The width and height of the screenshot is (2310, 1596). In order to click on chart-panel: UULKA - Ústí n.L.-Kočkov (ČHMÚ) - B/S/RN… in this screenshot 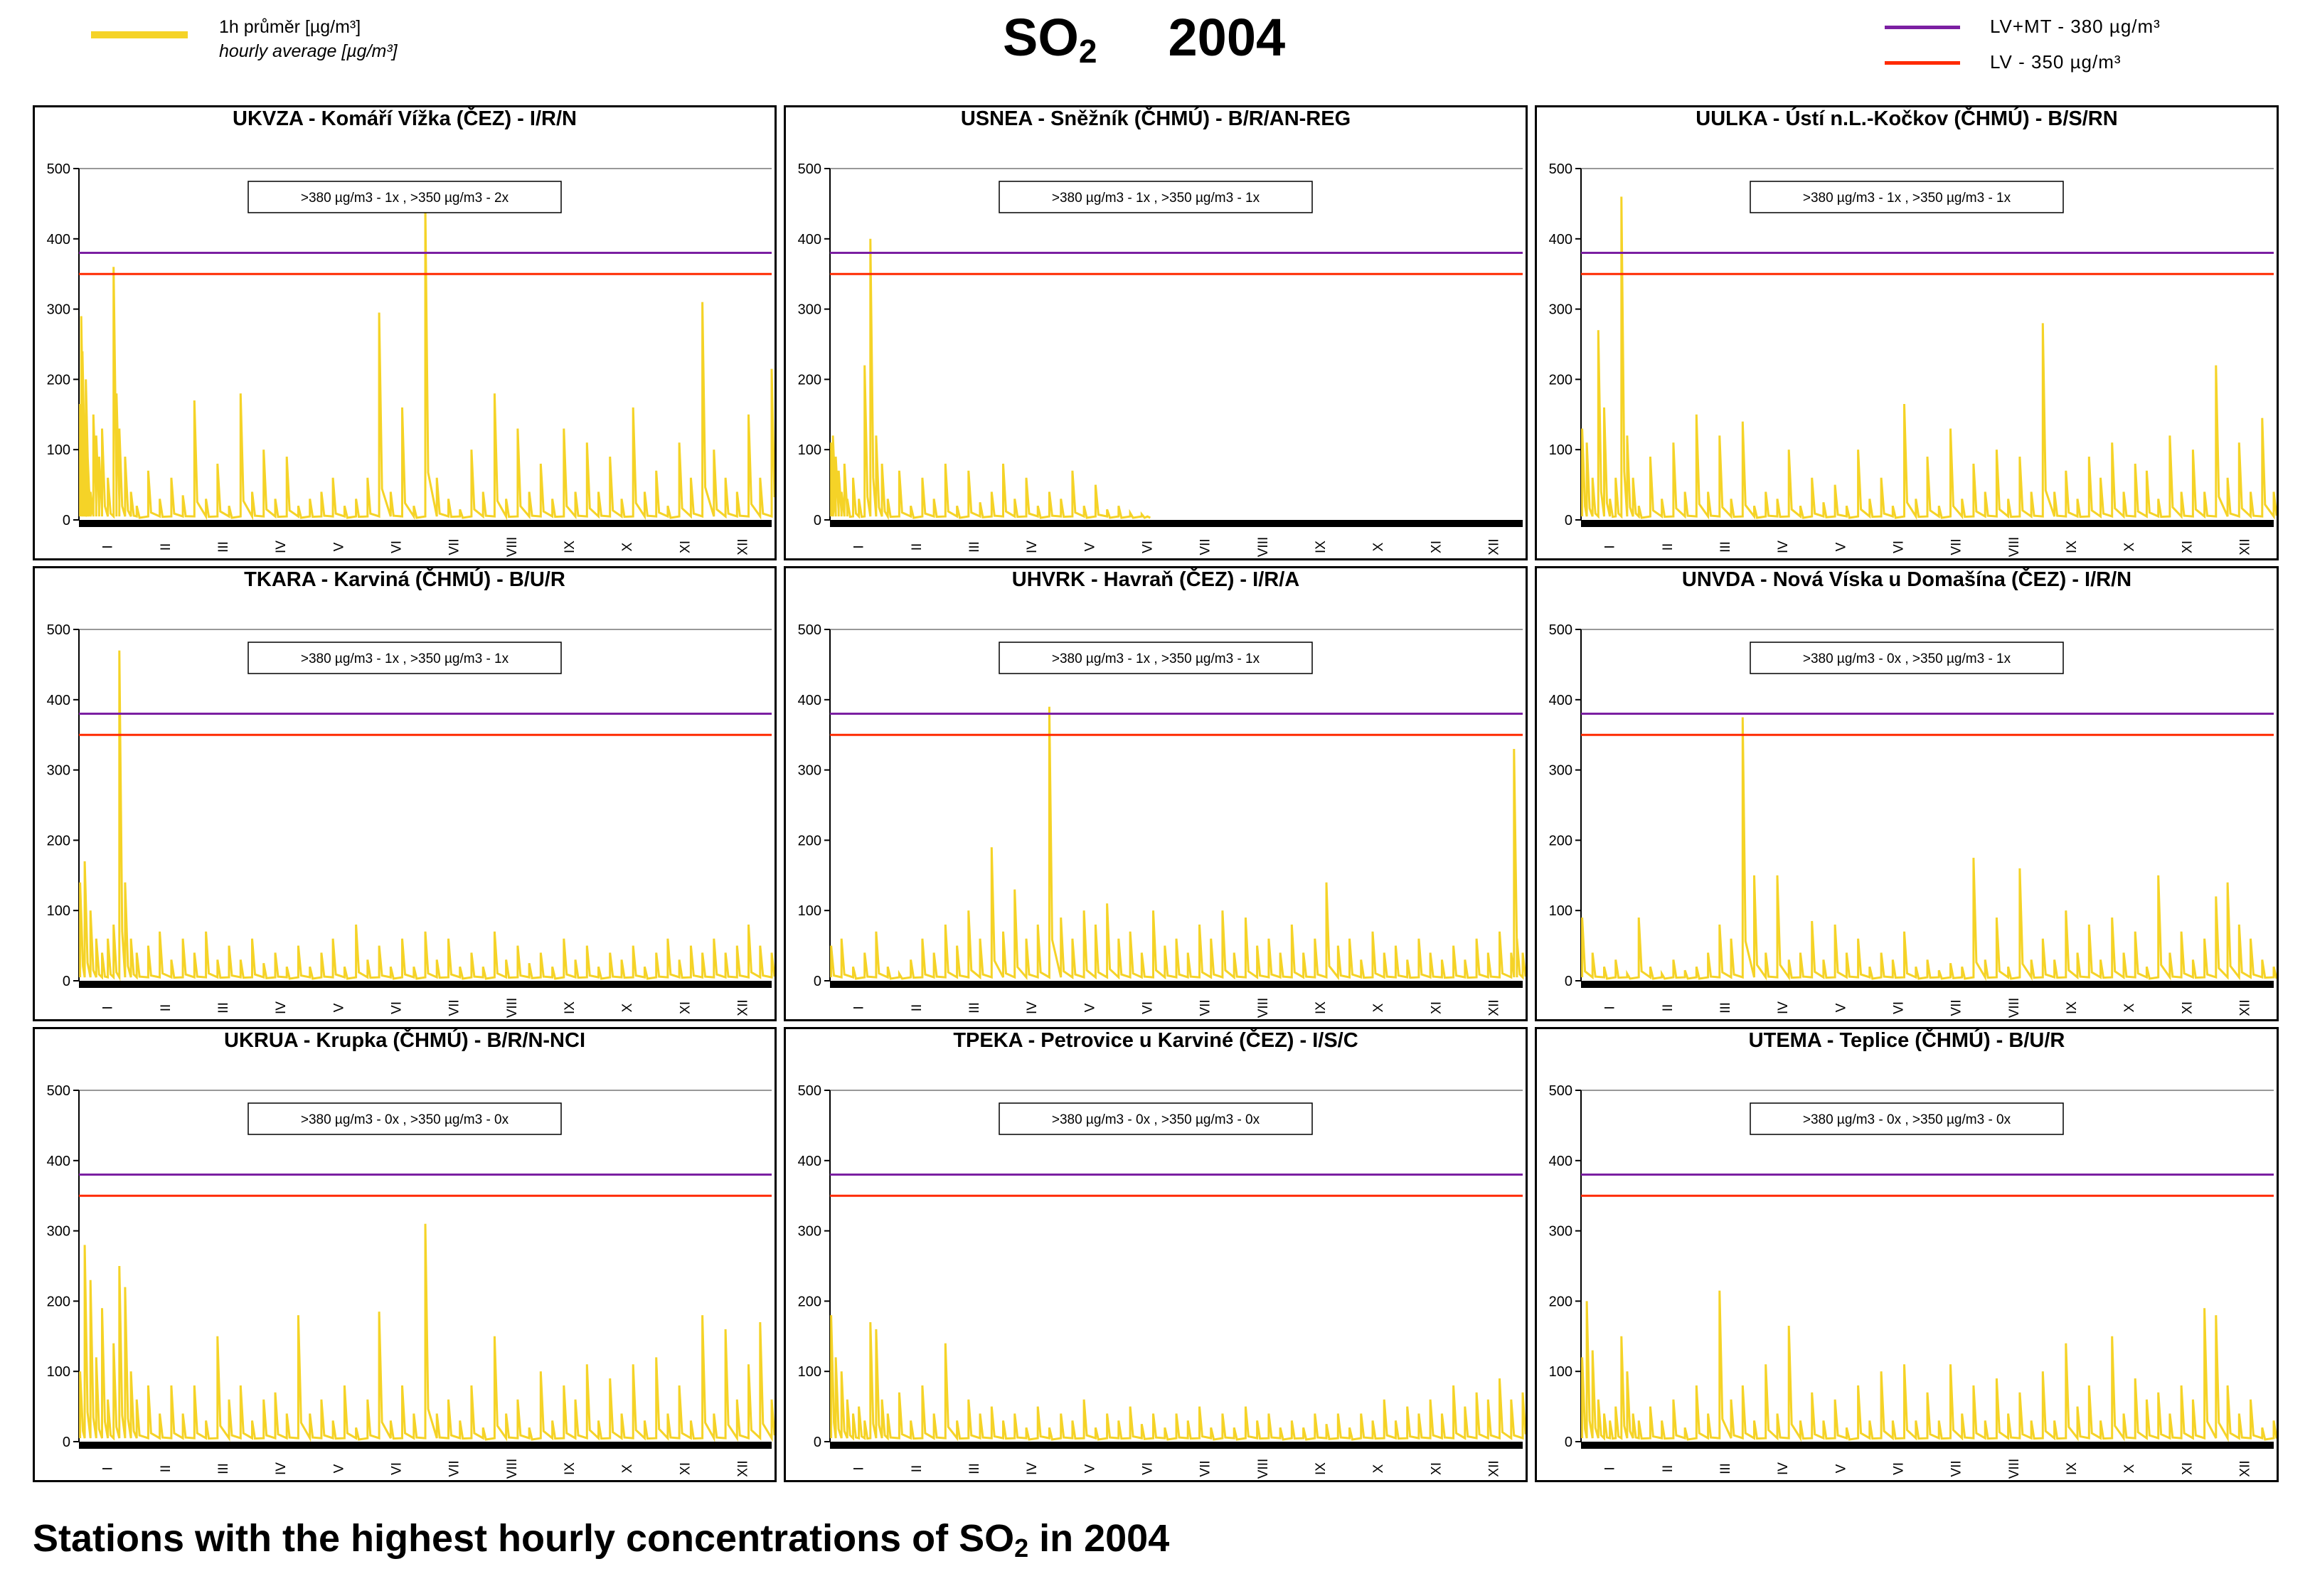, I will do `click(1907, 332)`.